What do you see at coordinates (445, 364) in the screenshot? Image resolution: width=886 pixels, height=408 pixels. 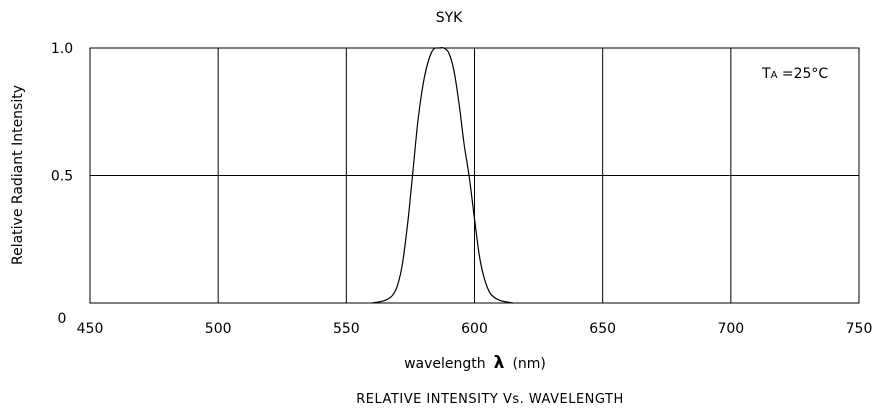 I see `x-axis-label-prefix: wavelength` at bounding box center [445, 364].